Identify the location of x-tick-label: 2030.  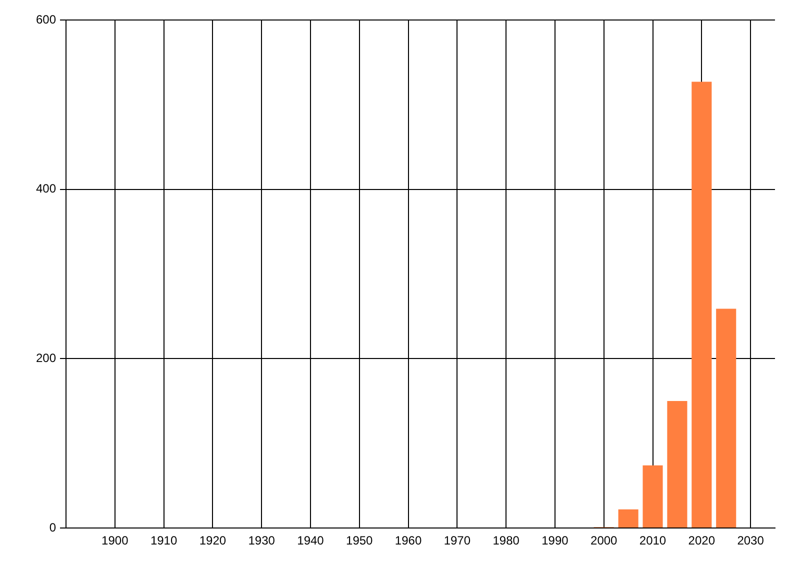
(750, 541).